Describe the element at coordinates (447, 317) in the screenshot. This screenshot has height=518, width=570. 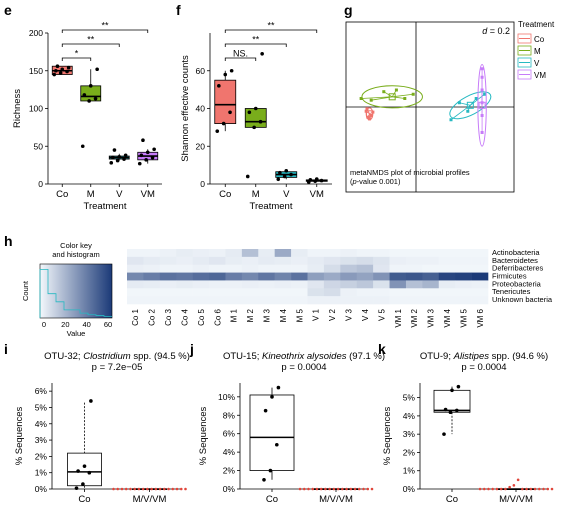
I see `sample-label: VM 4` at that location.